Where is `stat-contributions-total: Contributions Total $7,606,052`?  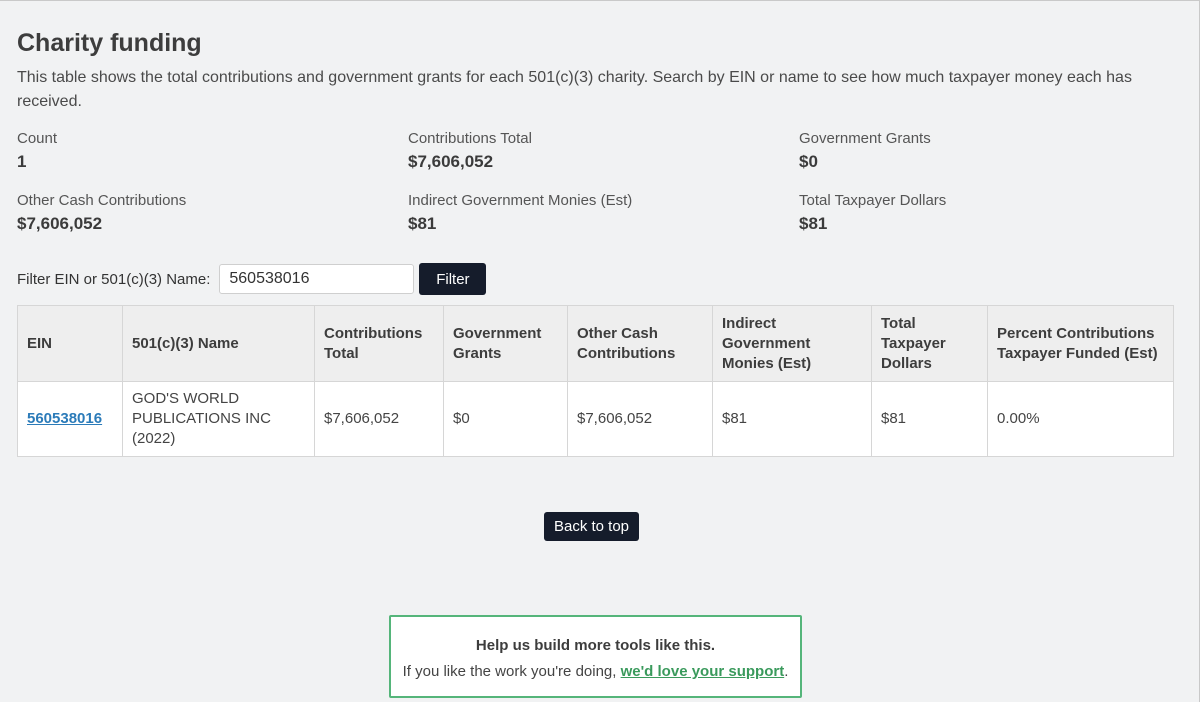 stat-contributions-total: Contributions Total $7,606,052 is located at coordinates (603, 151).